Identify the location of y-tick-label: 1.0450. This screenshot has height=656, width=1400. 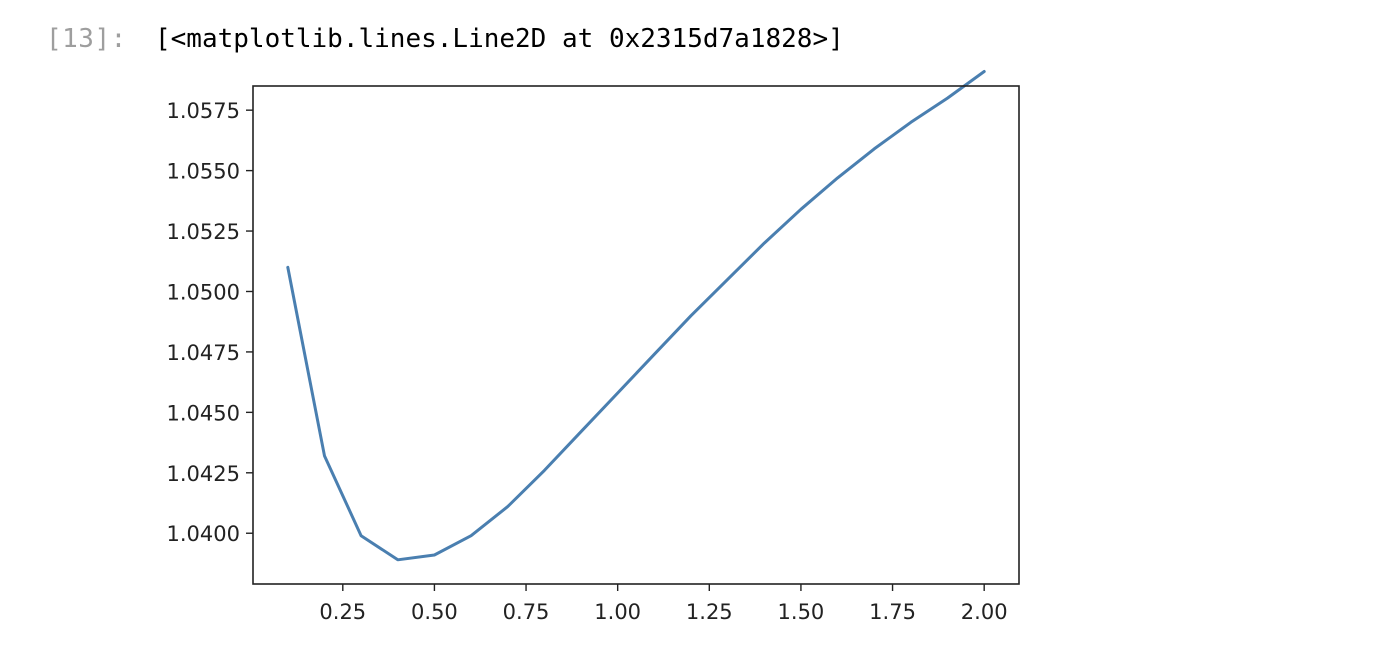
(203, 413).